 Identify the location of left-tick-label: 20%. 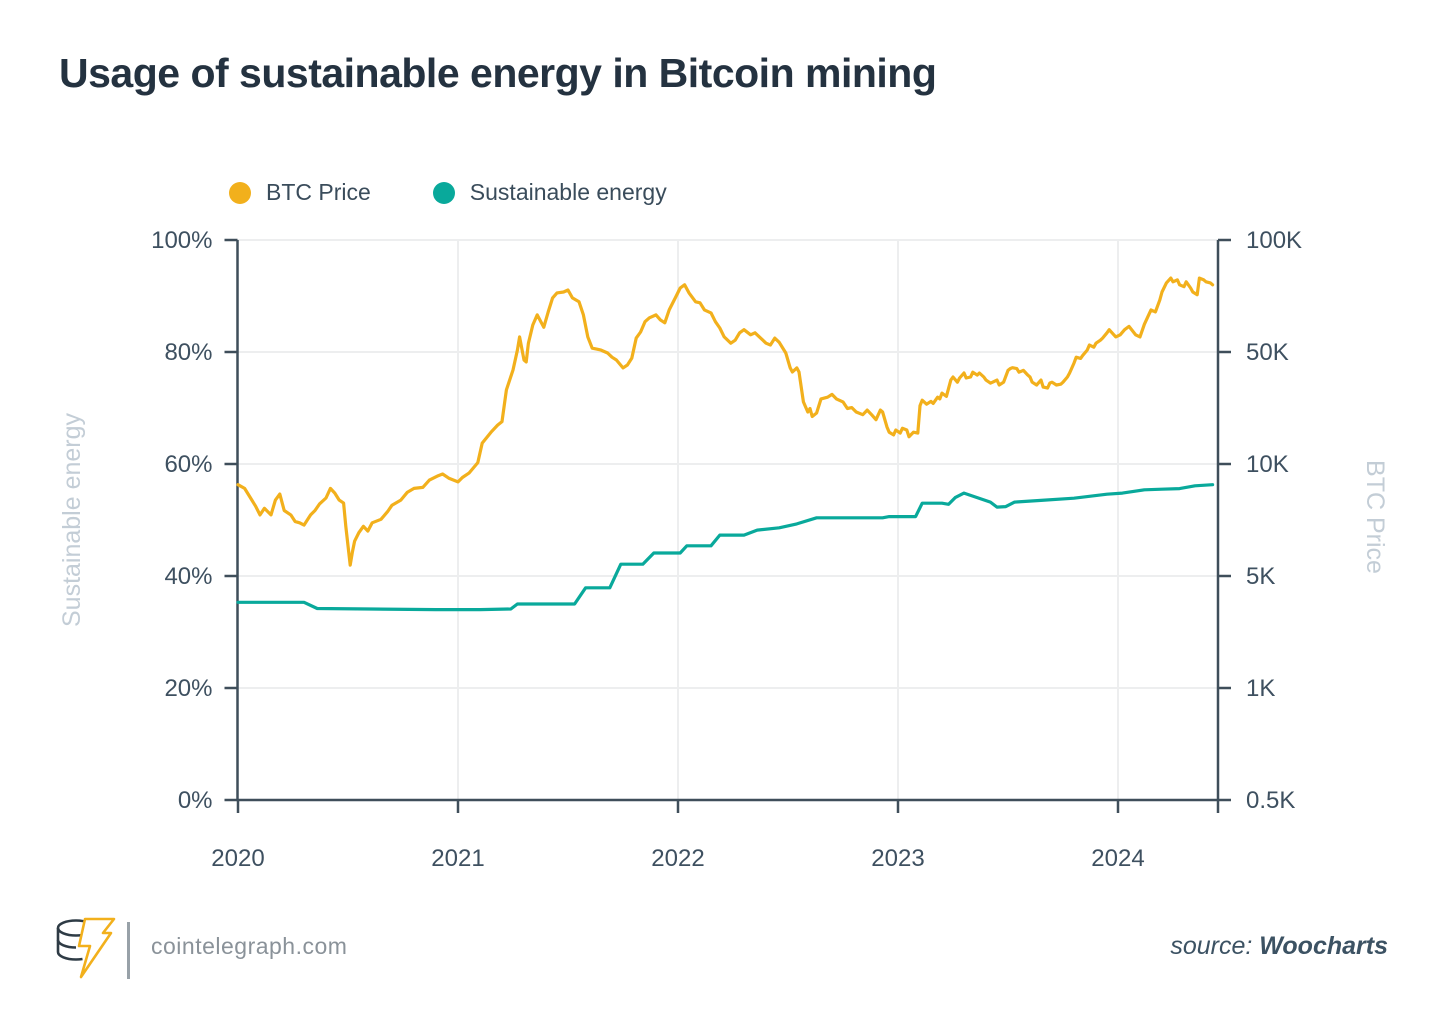
(188, 688).